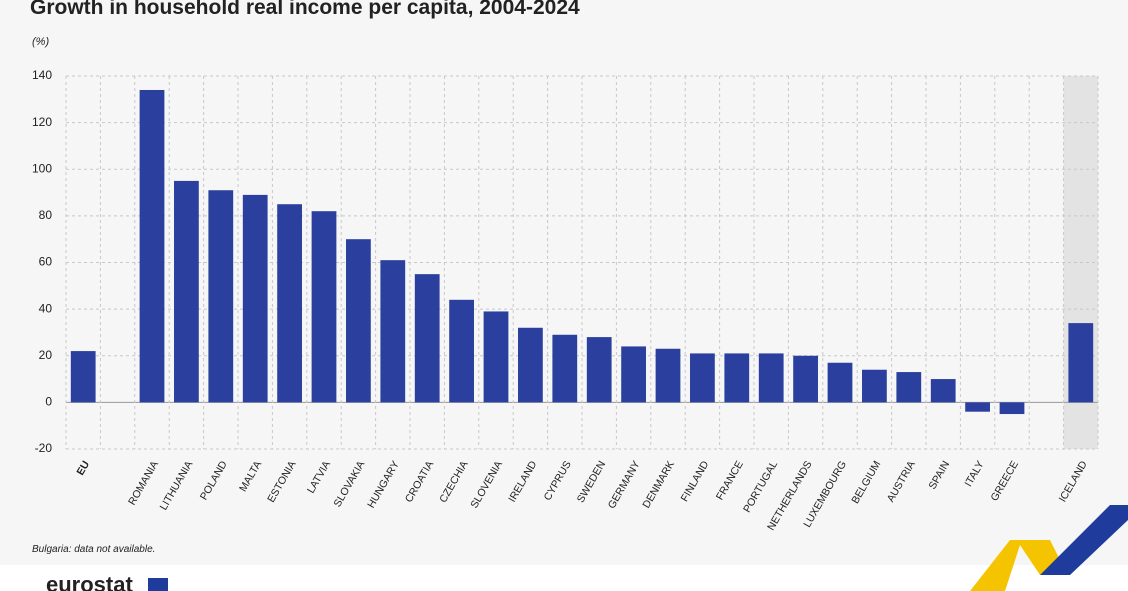 This screenshot has height=591, width=1128. I want to click on y-tick-label: 40, so click(46, 308).